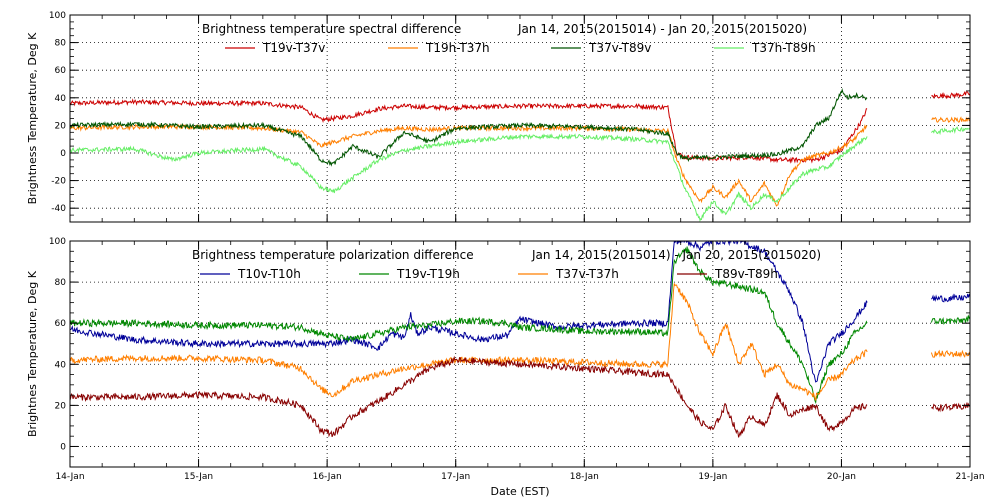 The width and height of the screenshot is (1000, 500). I want to click on y-tick-label: -20, so click(58, 182).